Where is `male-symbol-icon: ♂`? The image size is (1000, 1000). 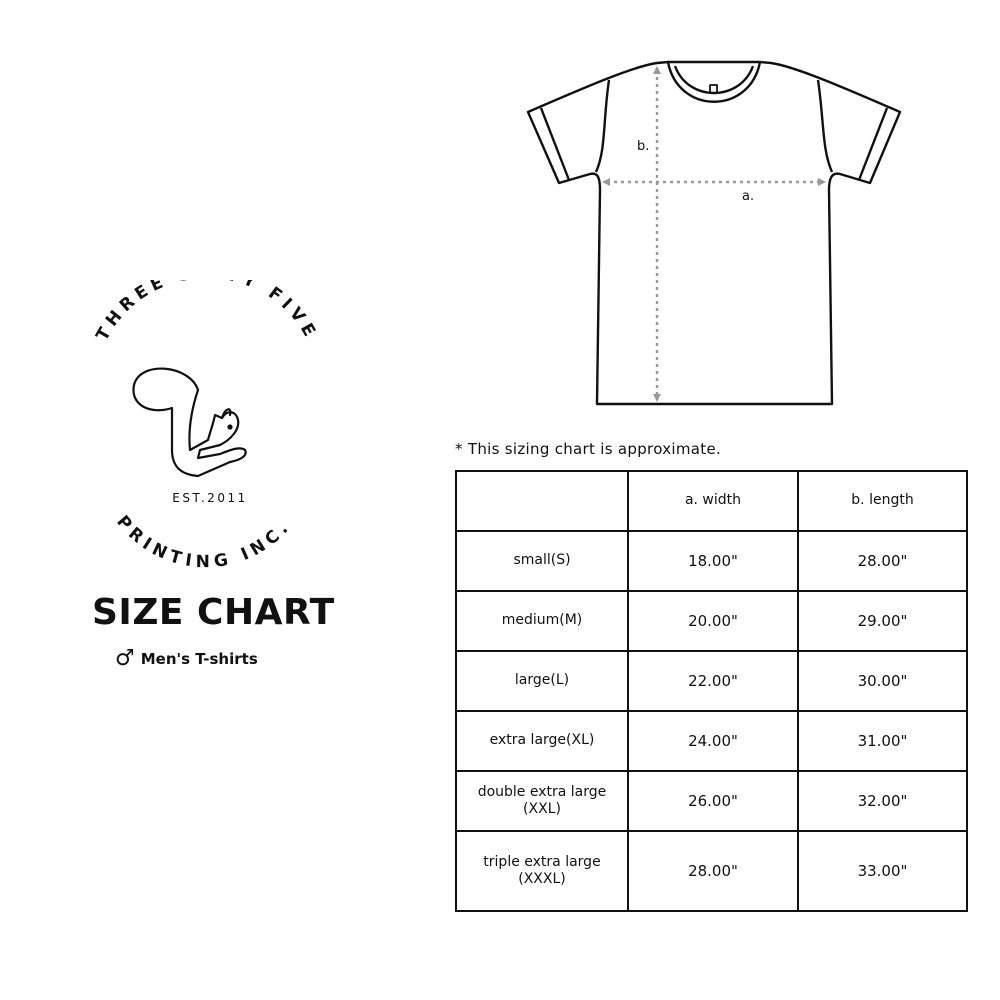 male-symbol-icon: ♂ is located at coordinates (125, 658).